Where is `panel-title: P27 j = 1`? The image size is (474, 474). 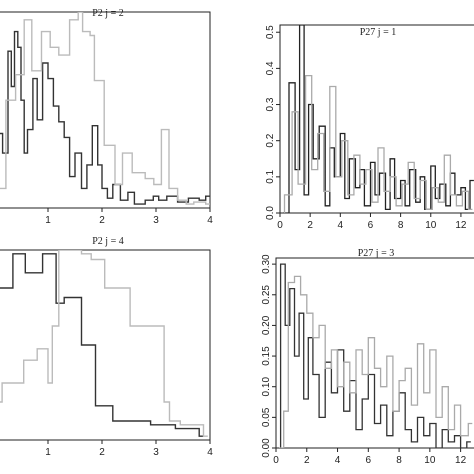 panel-title: P27 j = 1 is located at coordinates (378, 32).